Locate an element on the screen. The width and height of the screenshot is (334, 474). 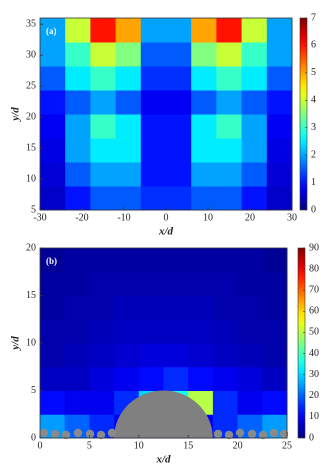
x-tick-label: -20 is located at coordinates (81, 217).